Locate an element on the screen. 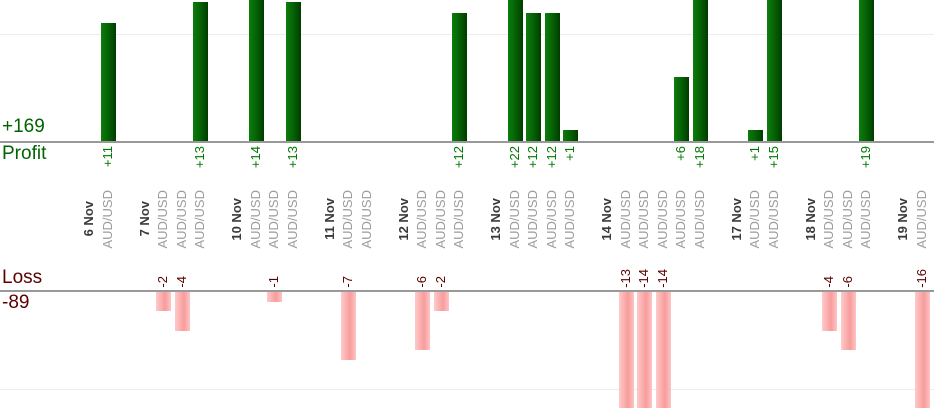 The image size is (934, 420). symbol-label-text: AUD/USD is located at coordinates (366, 219).